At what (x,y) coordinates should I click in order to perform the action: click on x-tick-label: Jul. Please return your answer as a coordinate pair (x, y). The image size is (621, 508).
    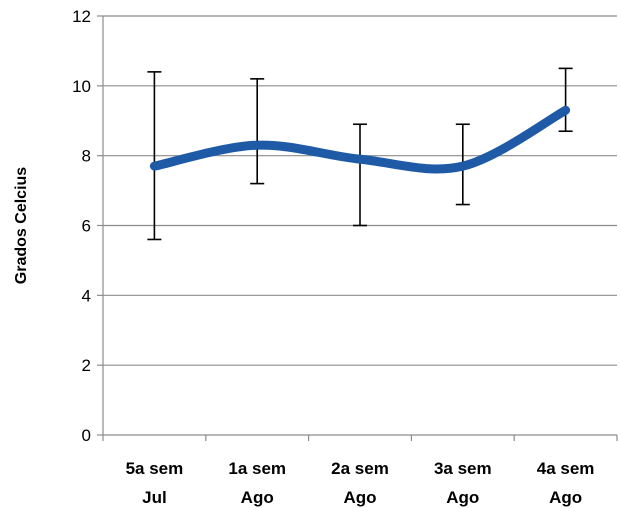
    Looking at the image, I should click on (154, 497).